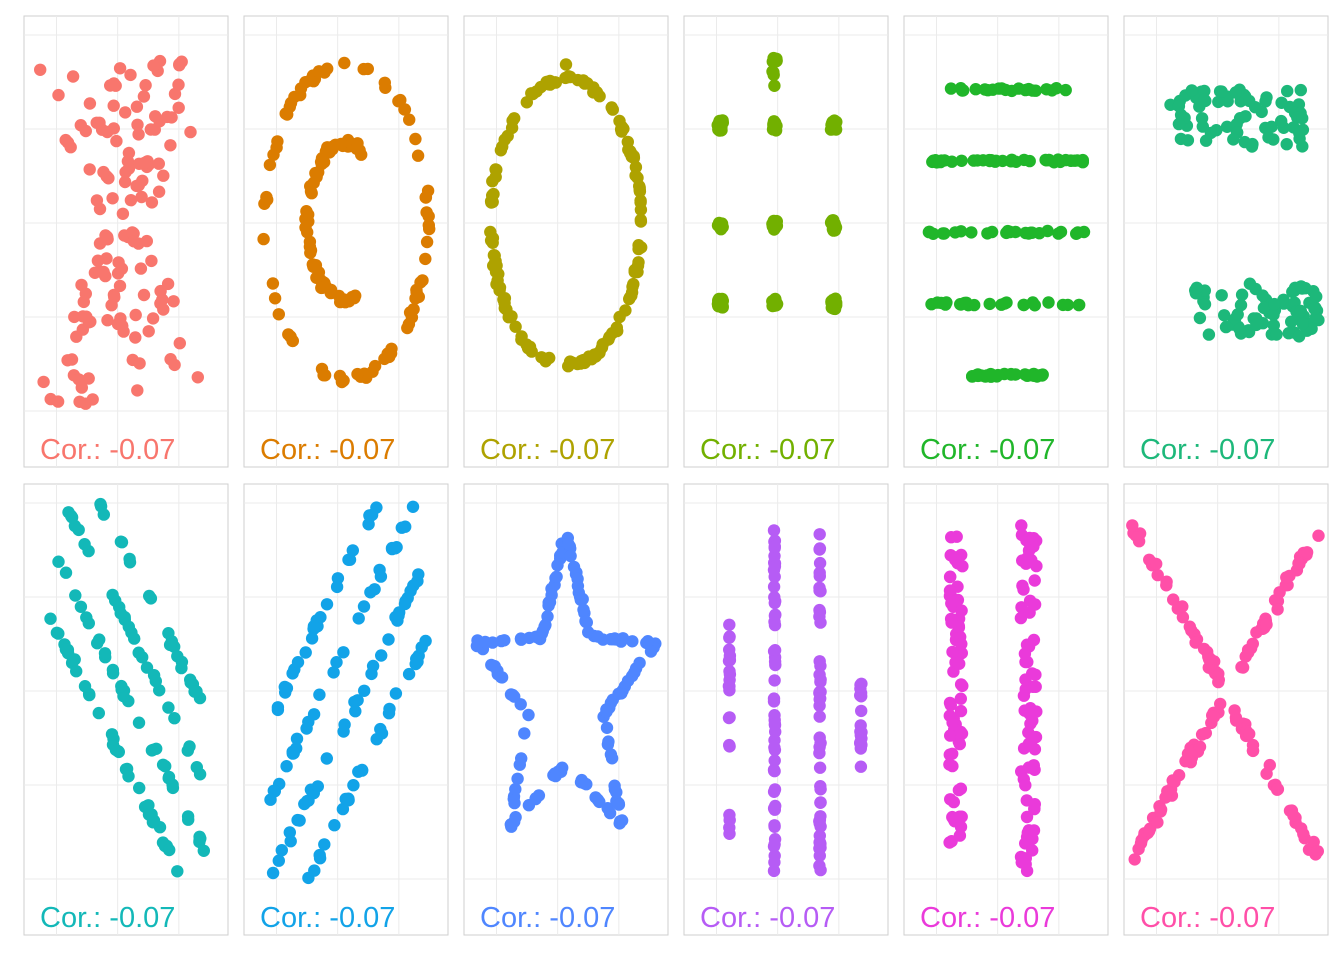  Describe the element at coordinates (126, 709) in the screenshot. I see `panel-slant_down: Cor.: -0.07` at that location.